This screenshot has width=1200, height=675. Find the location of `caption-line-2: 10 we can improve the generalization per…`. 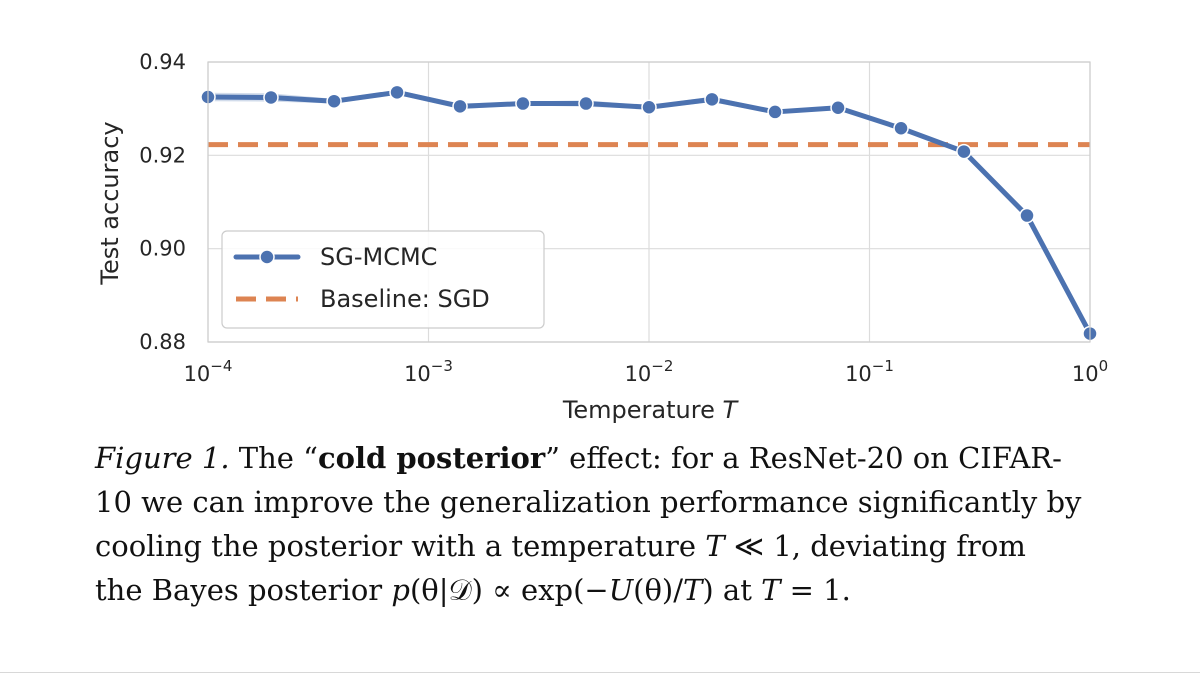

caption-line-2: 10 we can improve the generalization per… is located at coordinates (588, 502).